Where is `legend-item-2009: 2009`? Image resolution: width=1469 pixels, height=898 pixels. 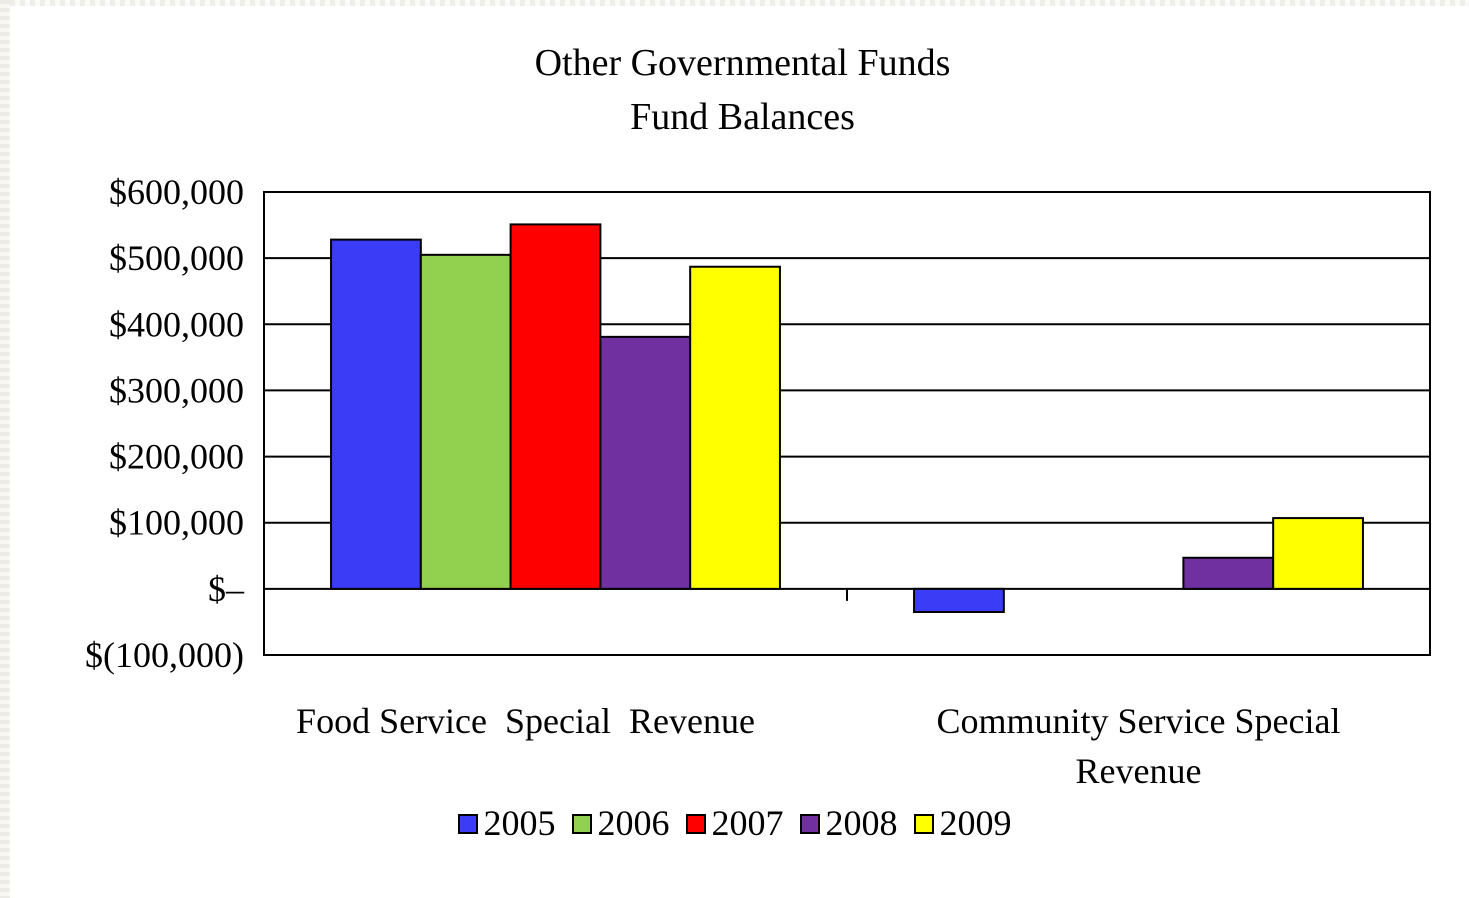 legend-item-2009: 2009 is located at coordinates (962, 823).